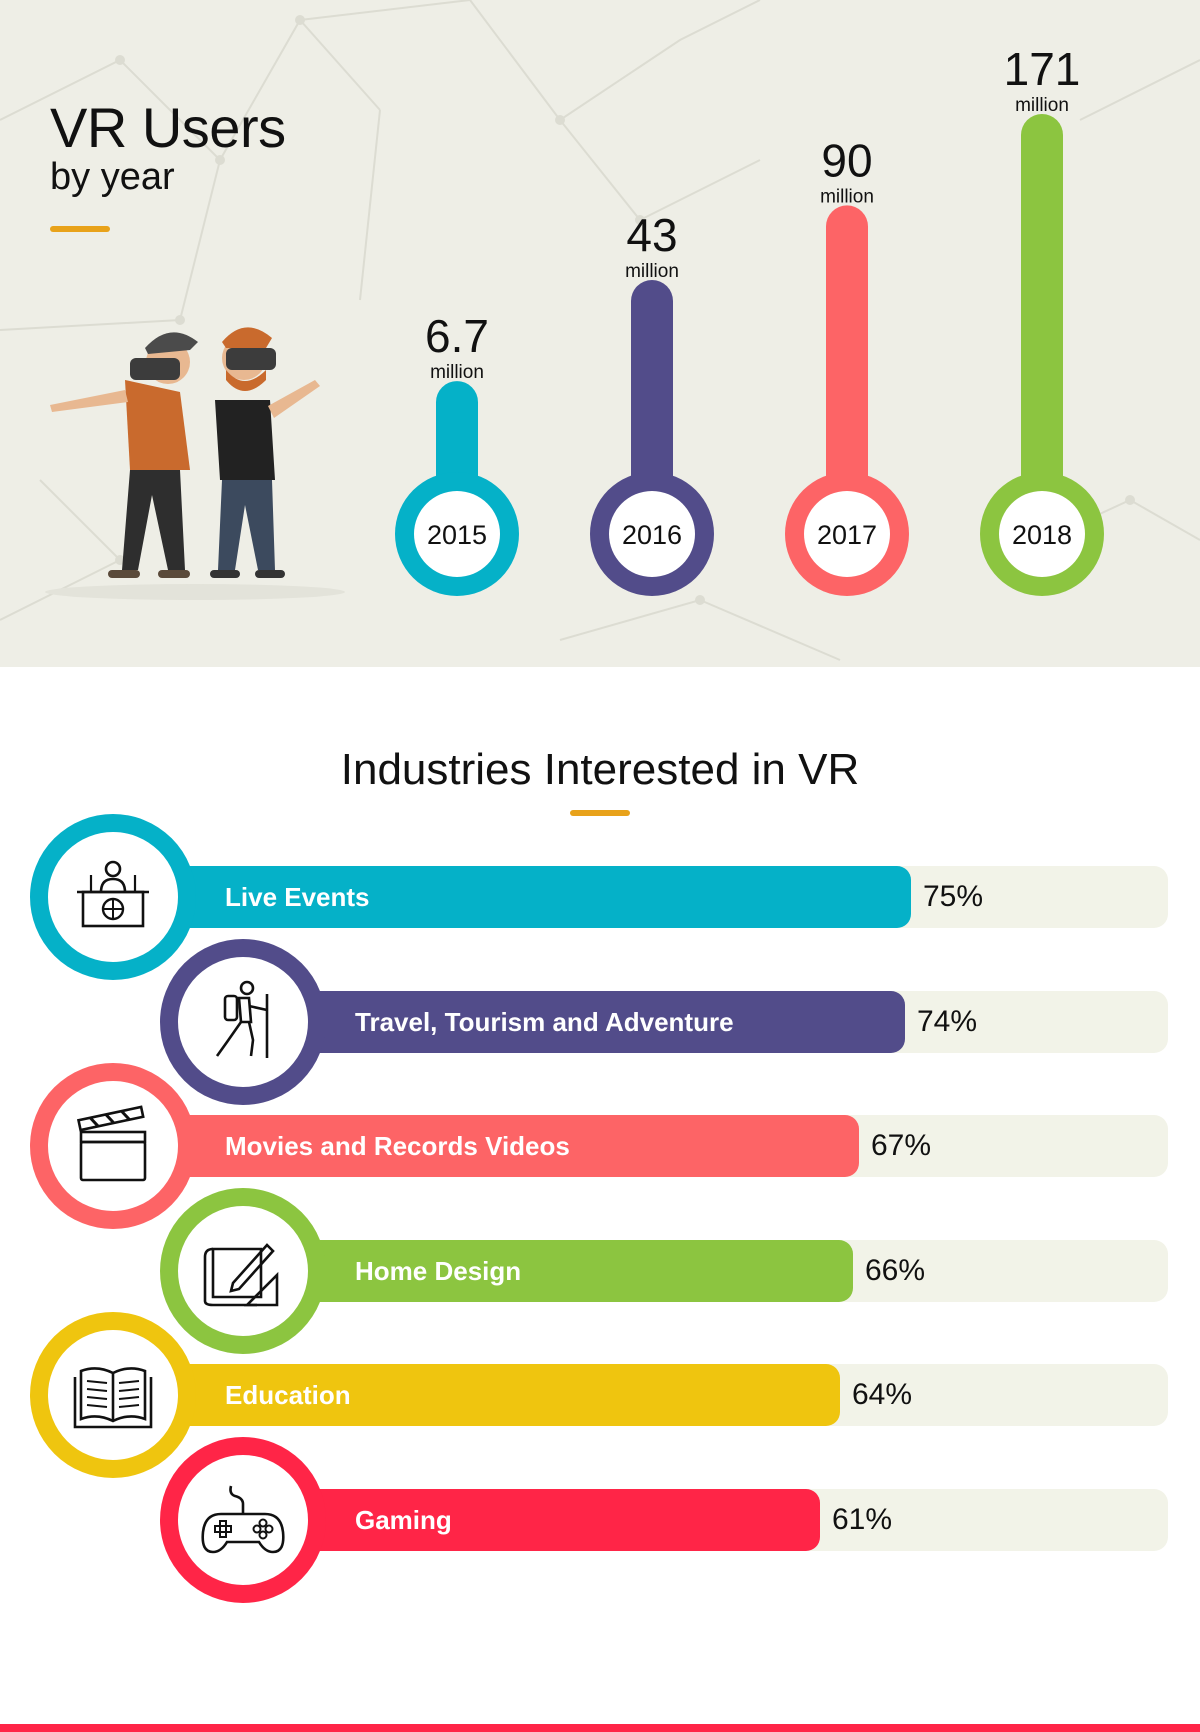 This screenshot has width=1200, height=1732. Describe the element at coordinates (882, 1395) in the screenshot. I see `industry-percent: 64%` at that location.